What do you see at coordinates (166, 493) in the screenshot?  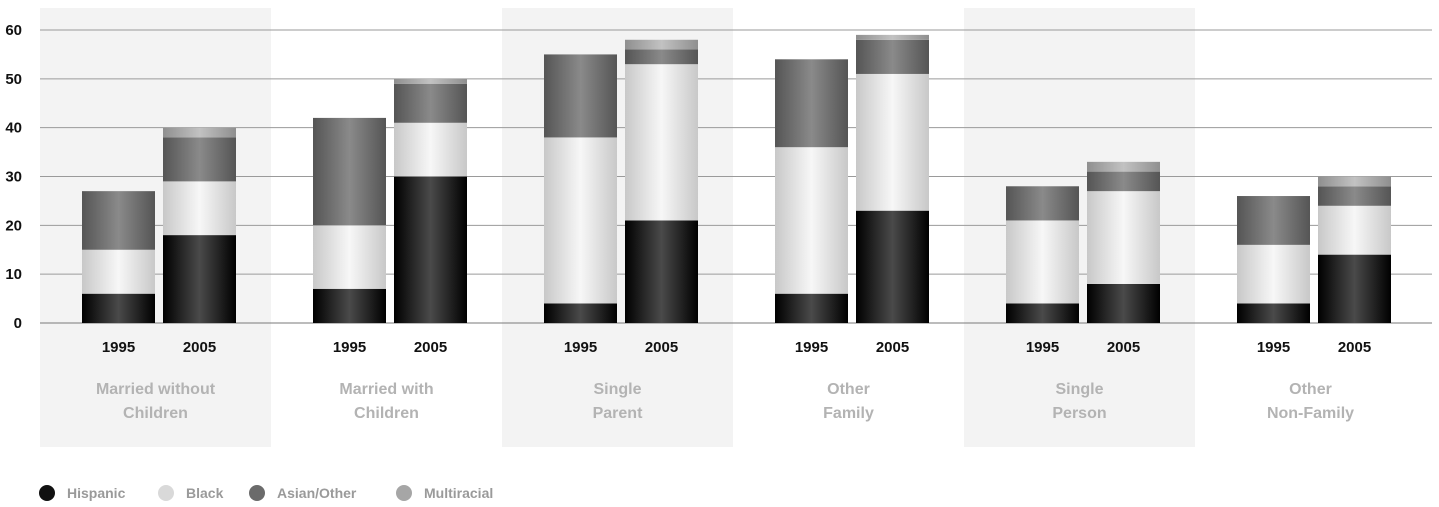 I see `legend-marker-black` at bounding box center [166, 493].